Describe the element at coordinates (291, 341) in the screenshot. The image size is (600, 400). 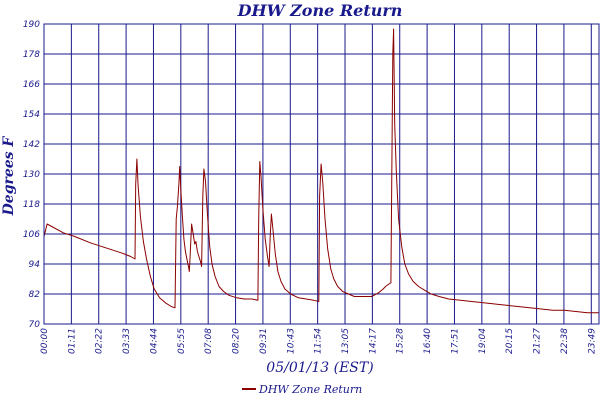
I see `x-tick-label: 10:43` at that location.